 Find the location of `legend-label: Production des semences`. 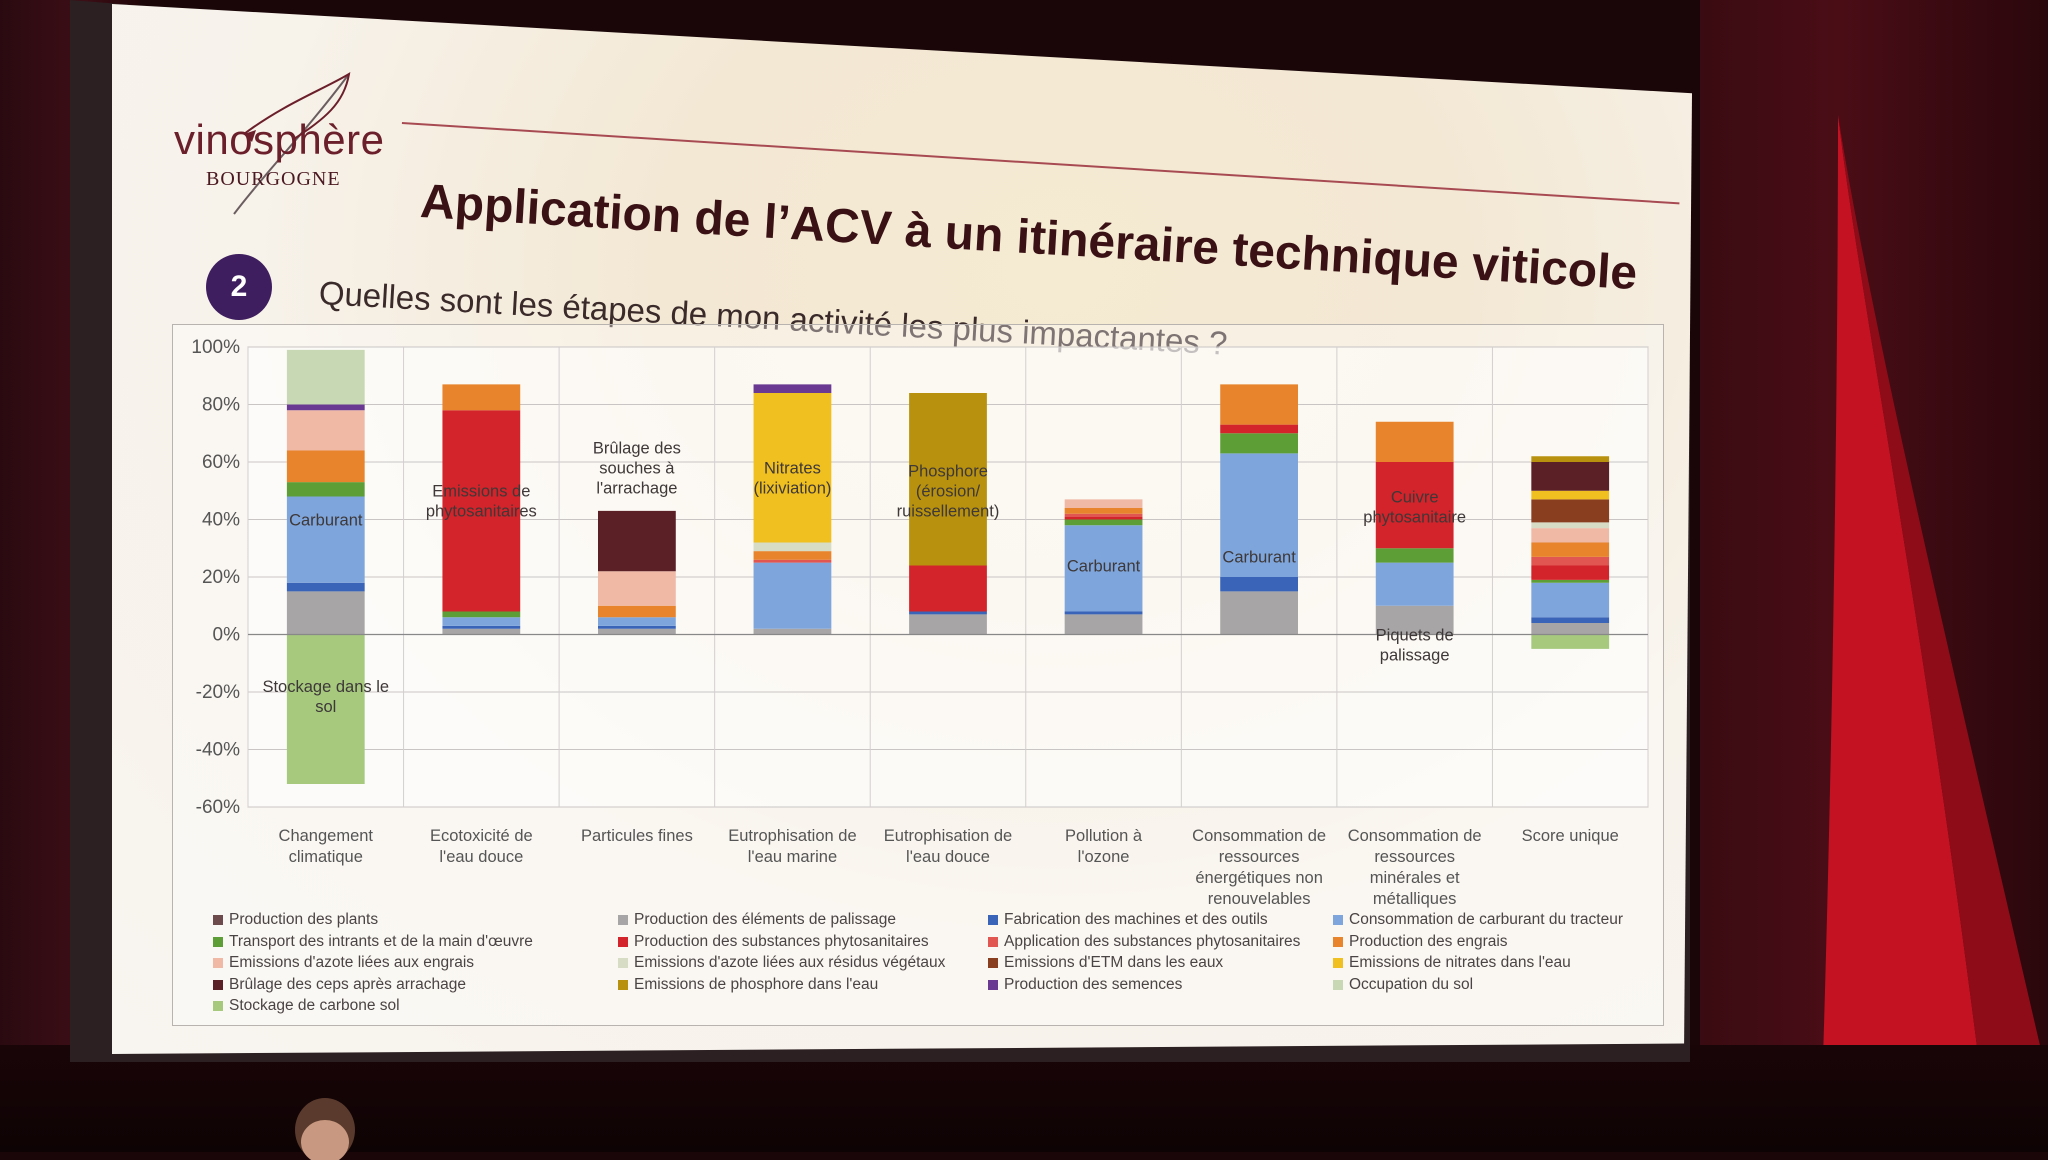

legend-label: Production des semences is located at coordinates (1093, 984).